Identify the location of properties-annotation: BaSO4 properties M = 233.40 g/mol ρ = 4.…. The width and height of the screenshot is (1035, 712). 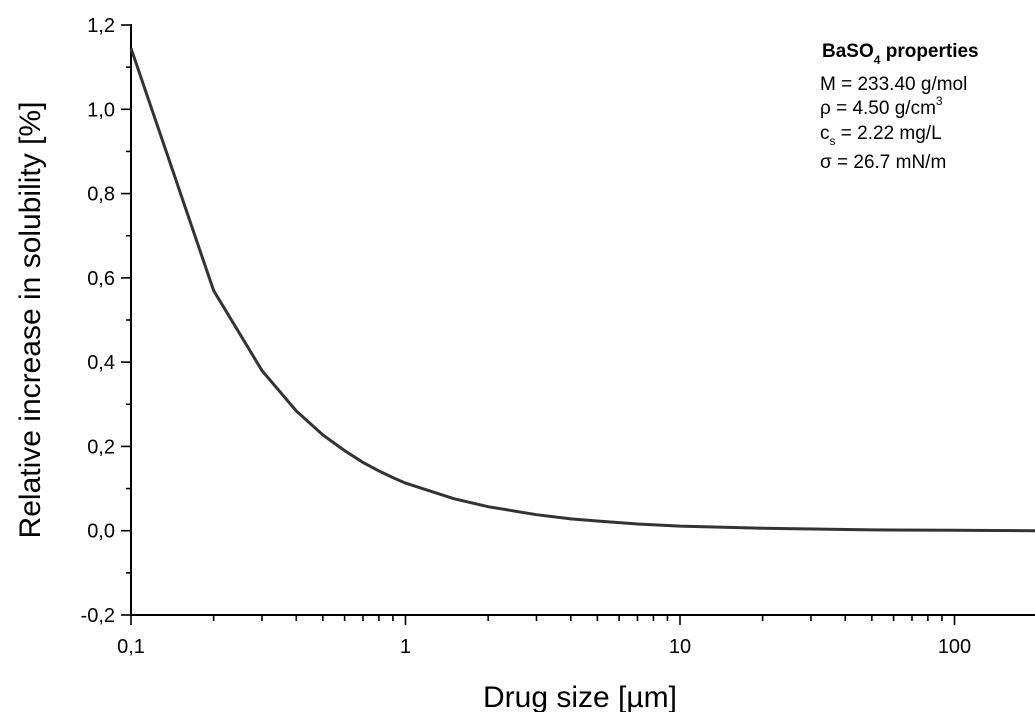
(899, 107).